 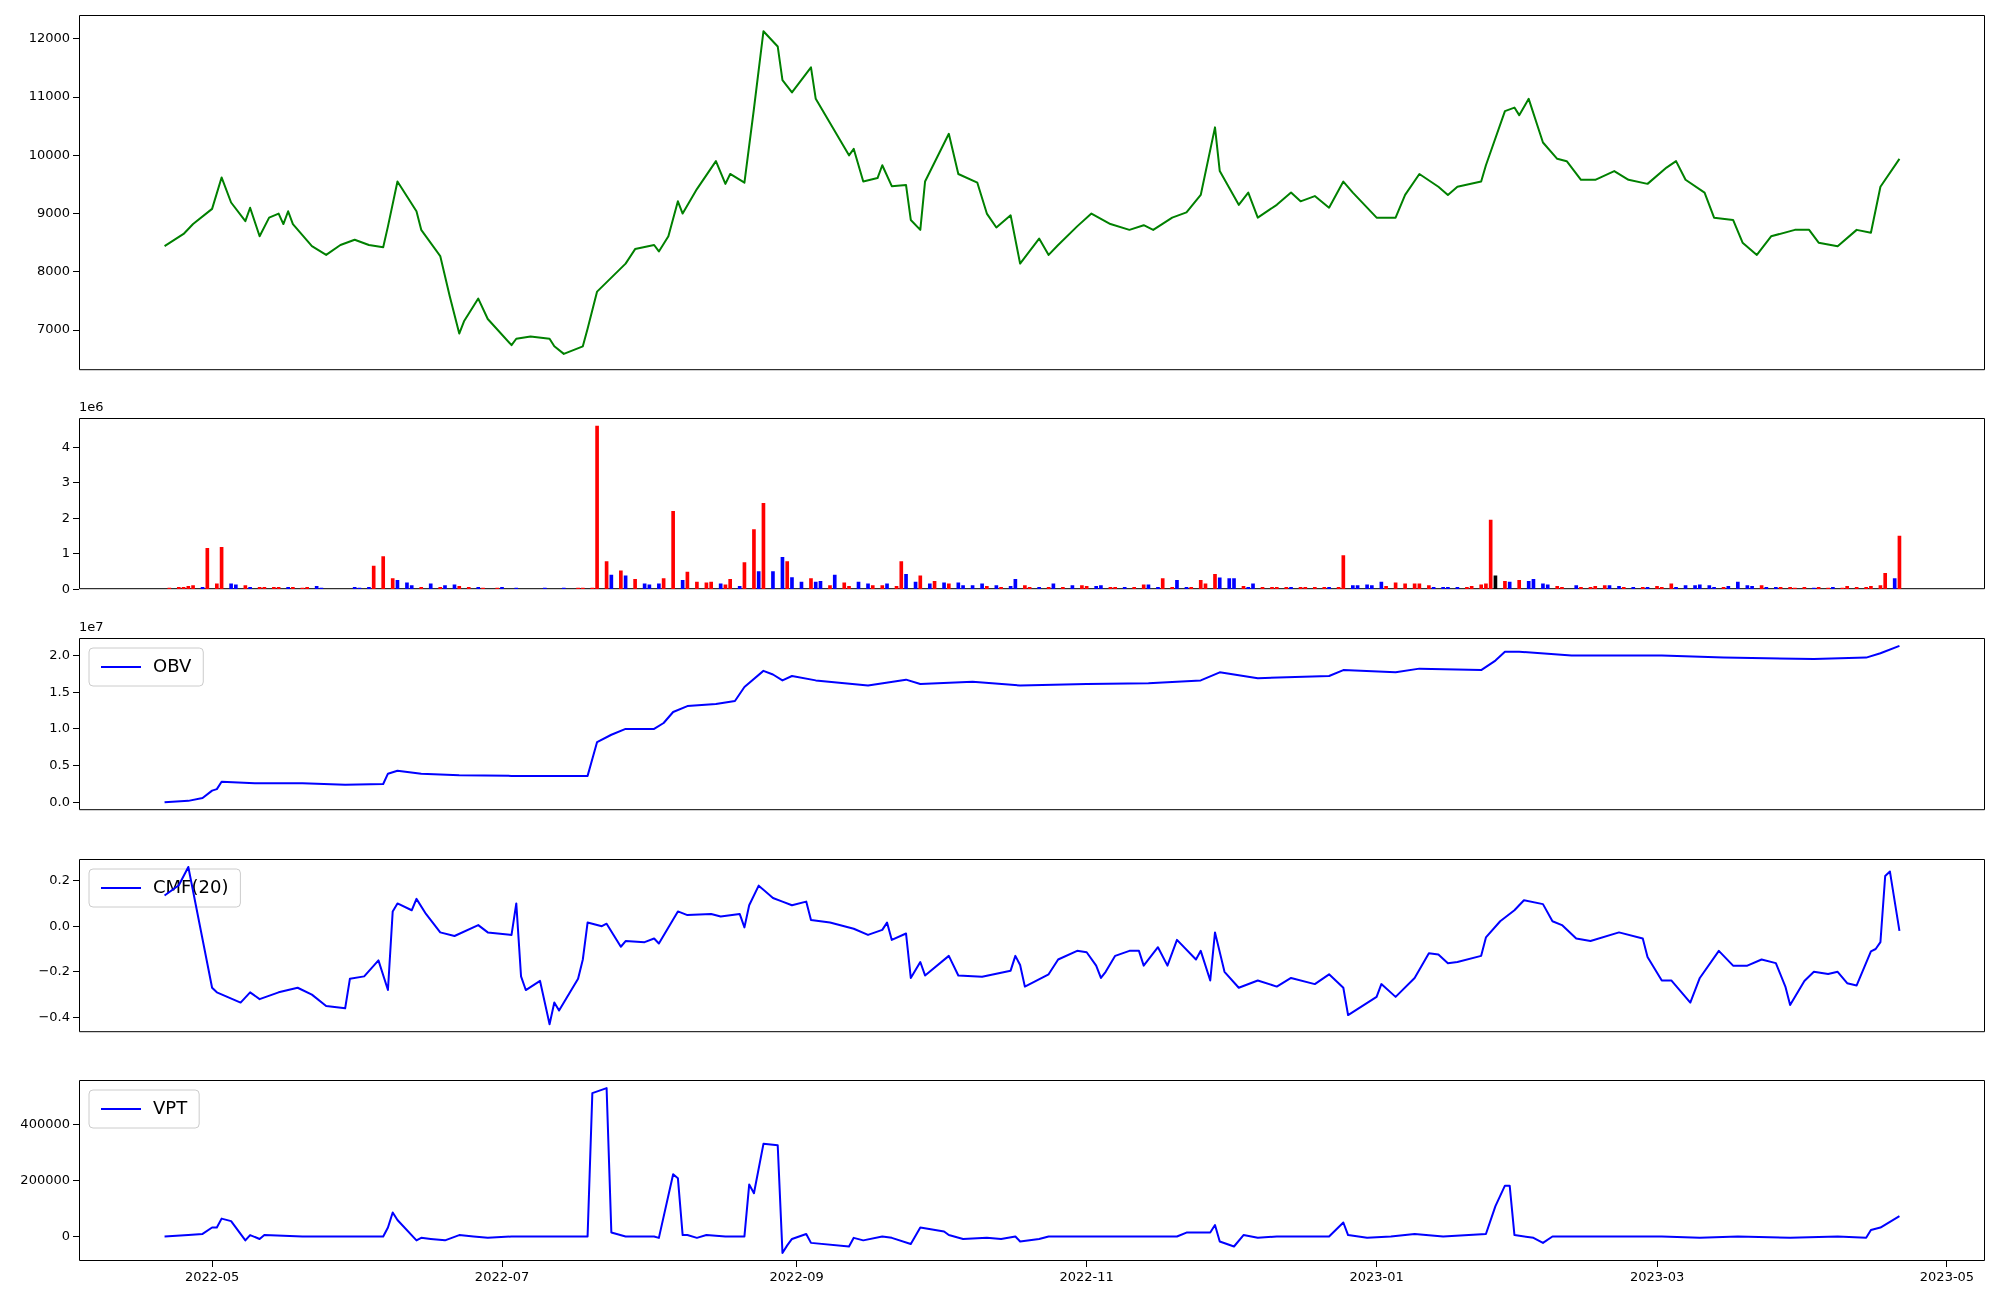 What do you see at coordinates (49, 154) in the screenshot?
I see `y-tick-label: 10000` at bounding box center [49, 154].